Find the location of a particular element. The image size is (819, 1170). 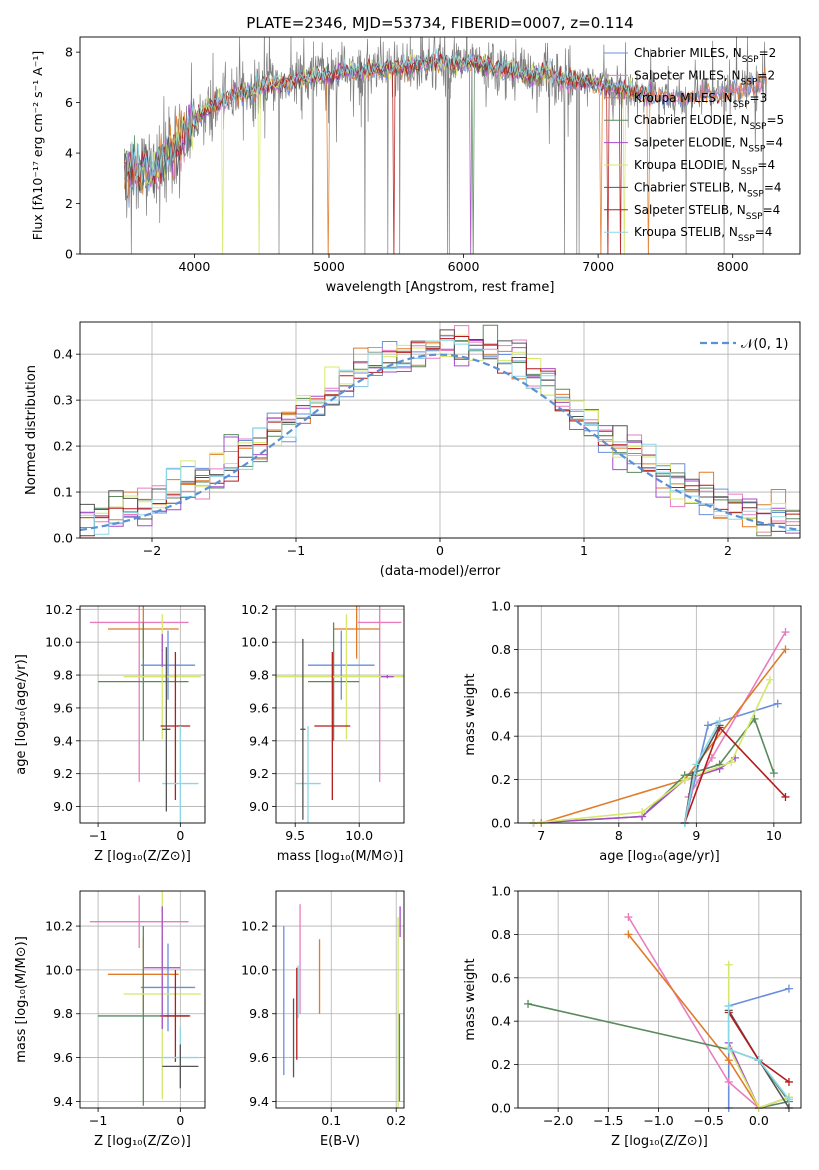

series-weight_vs_Z is located at coordinates (658, 1012).